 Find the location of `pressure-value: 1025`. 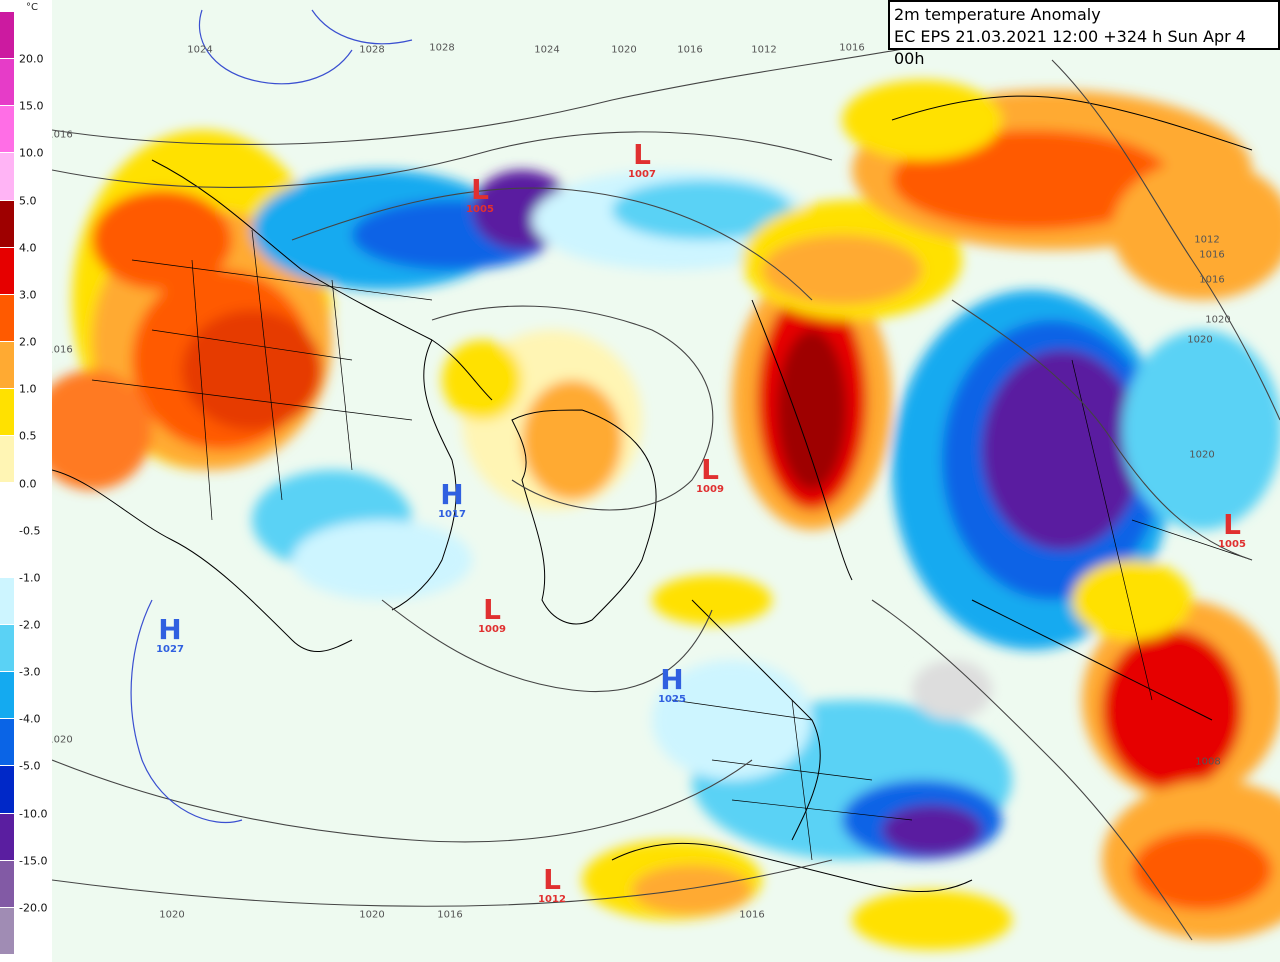

pressure-value: 1025 is located at coordinates (672, 699).